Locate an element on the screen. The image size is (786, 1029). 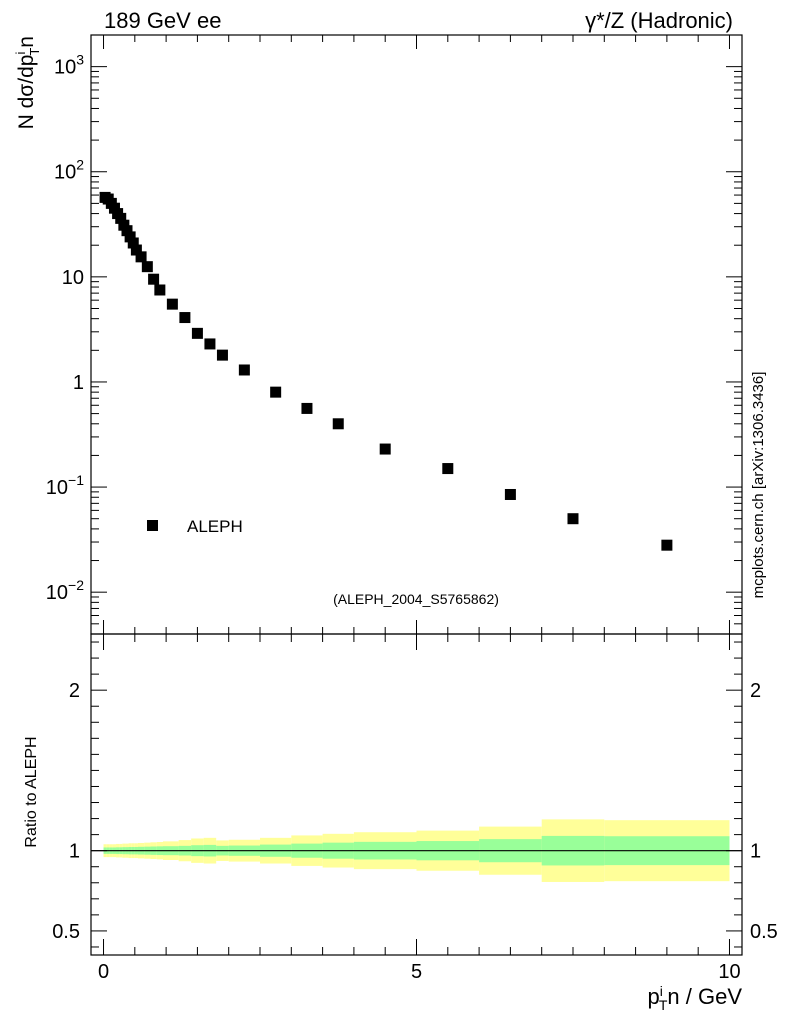
main-y-tick-label: 10³ is located at coordinates (69, 65).